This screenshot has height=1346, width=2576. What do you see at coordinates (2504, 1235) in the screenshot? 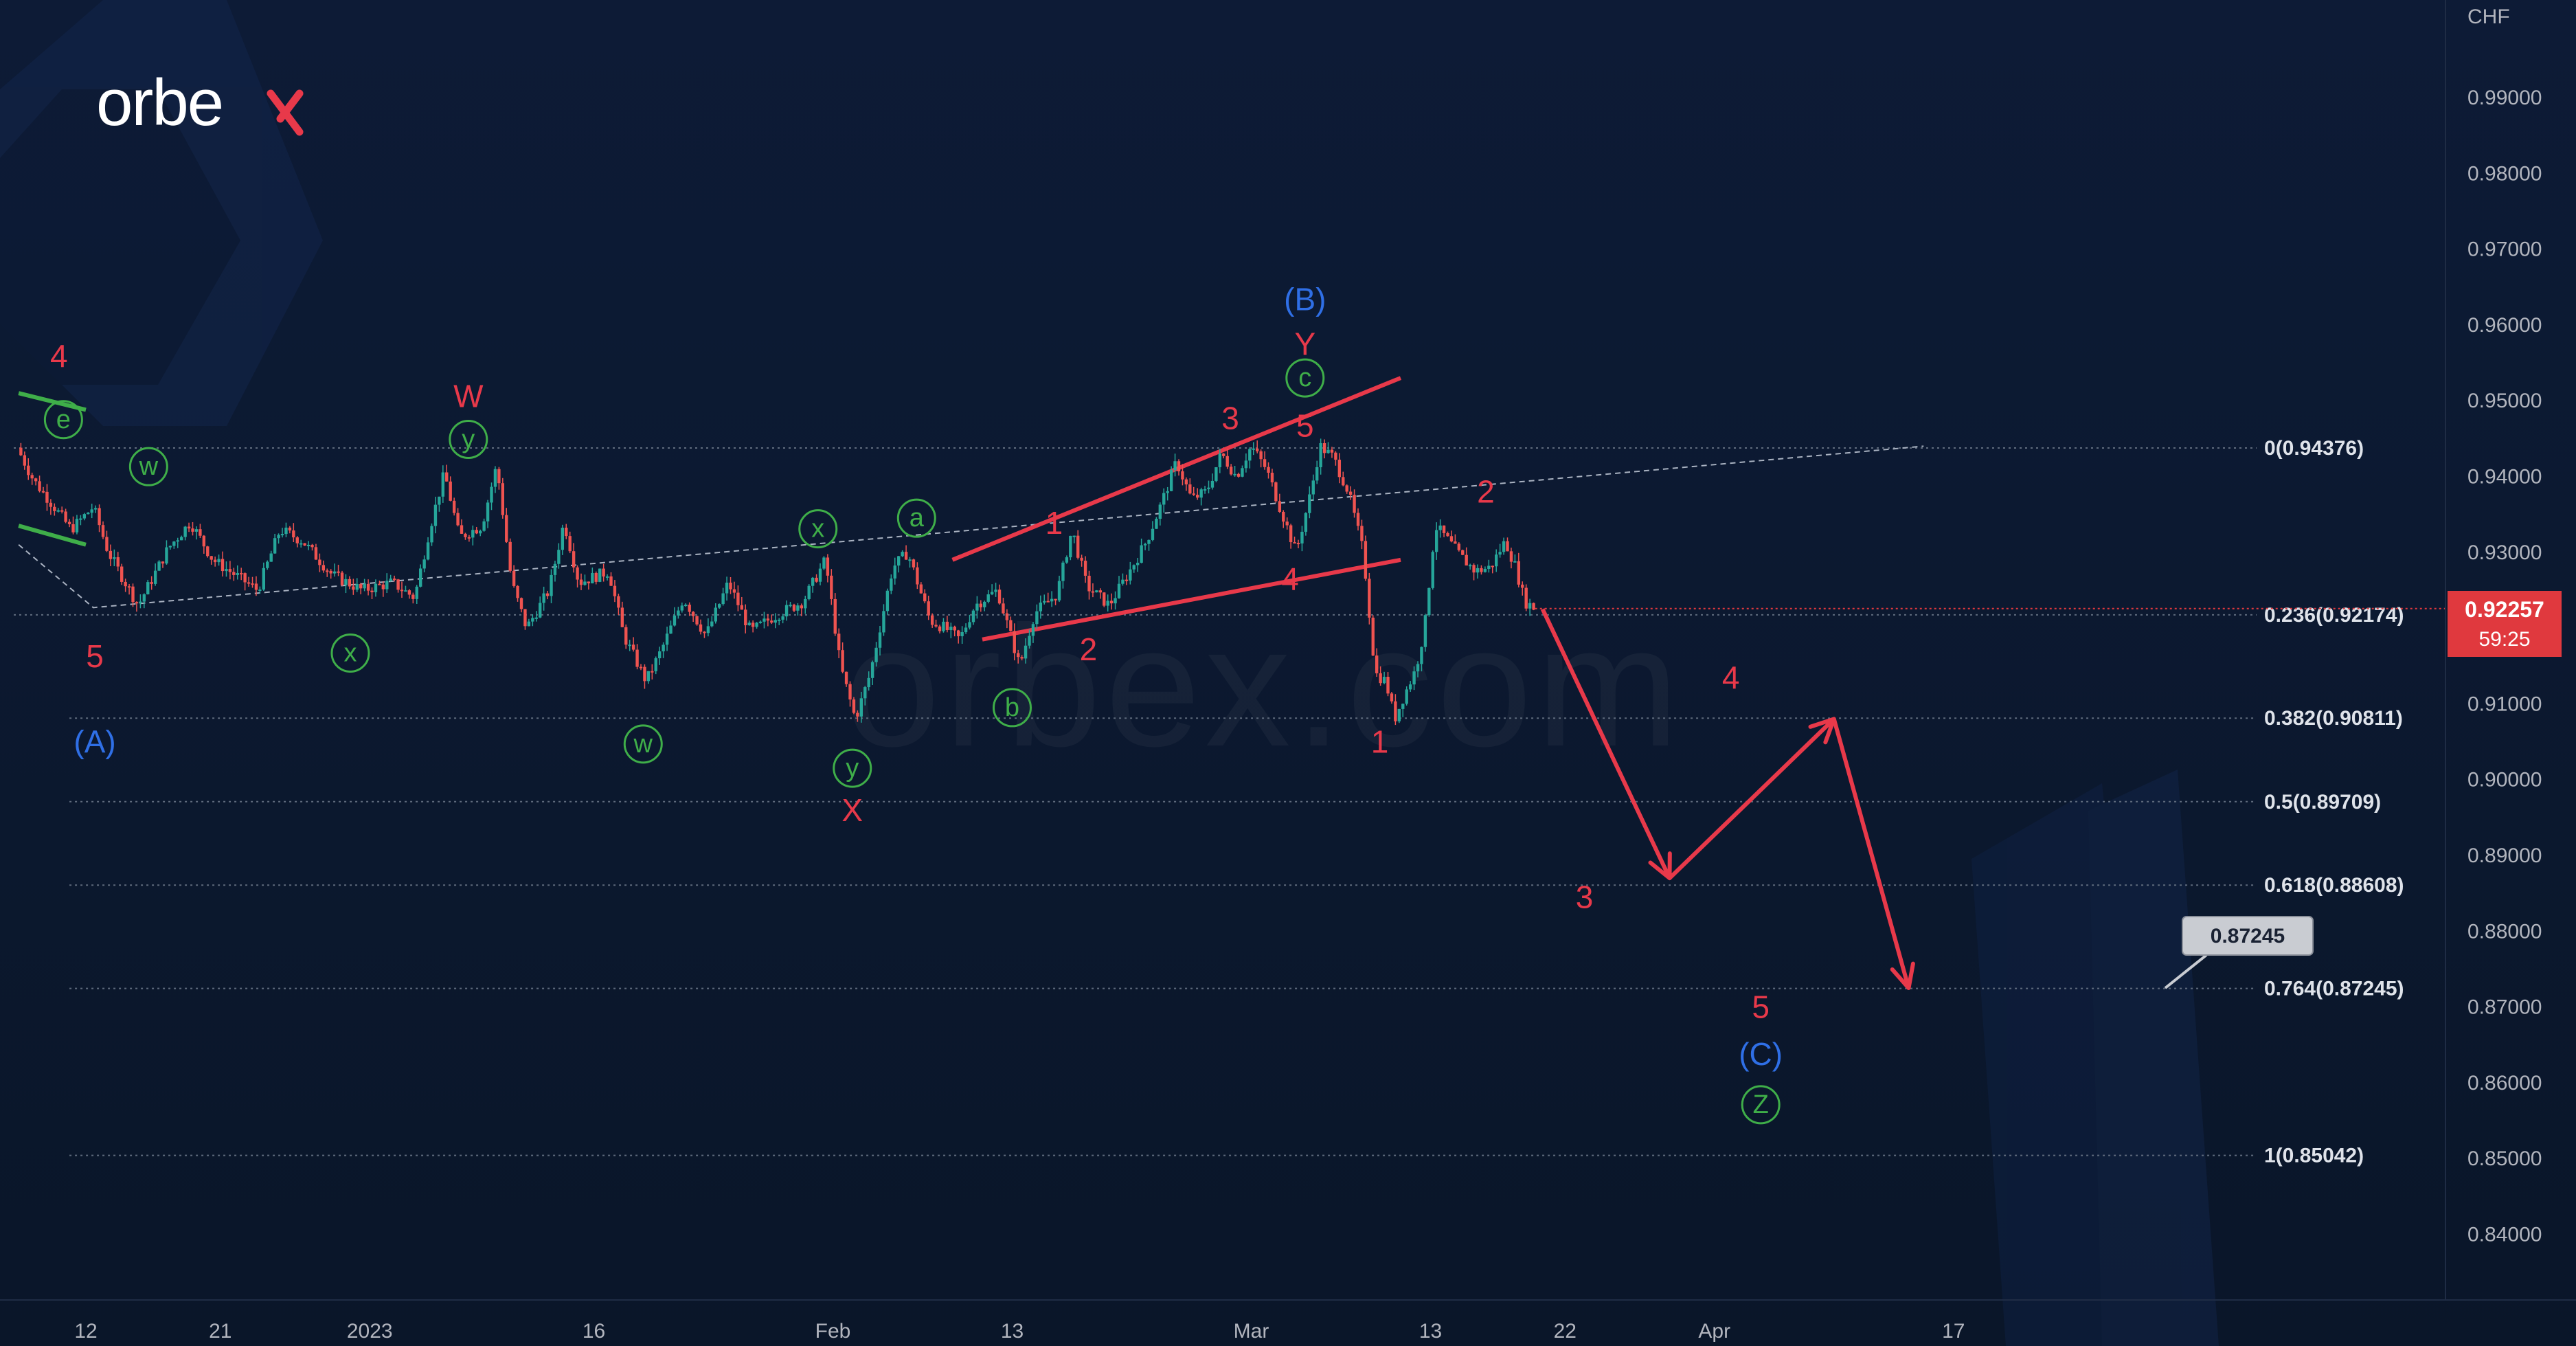
I see `price-tick-label: 0.84000` at bounding box center [2504, 1235].